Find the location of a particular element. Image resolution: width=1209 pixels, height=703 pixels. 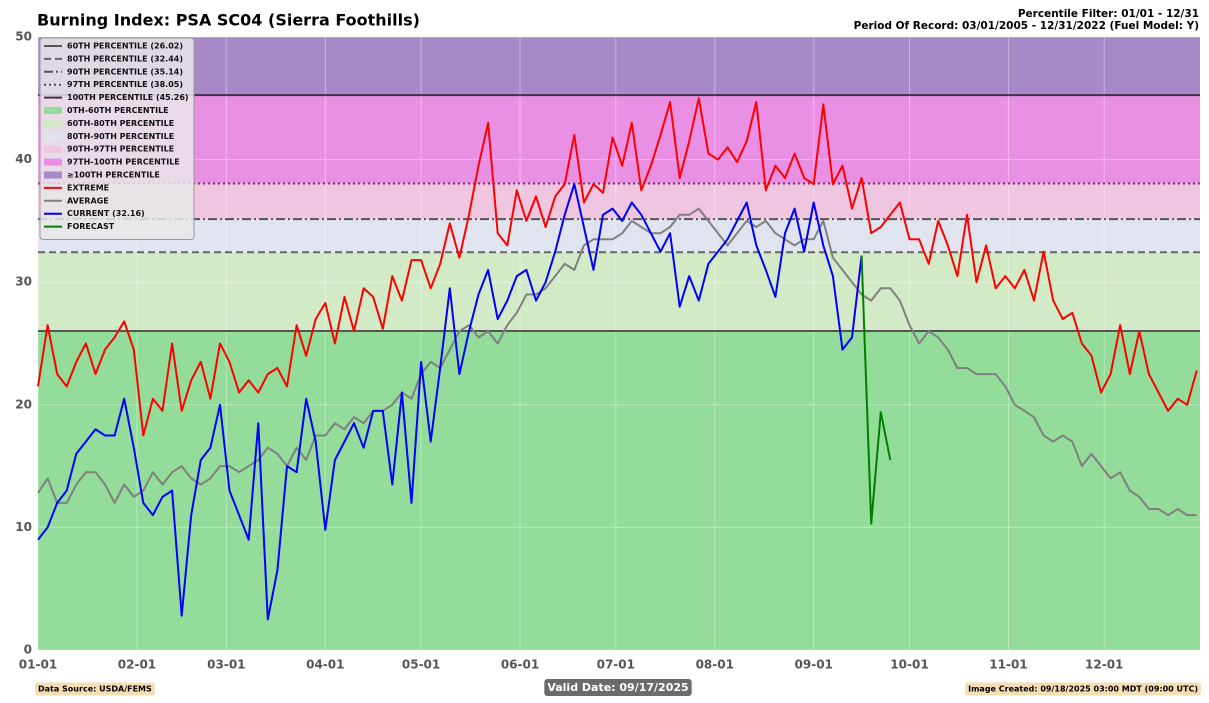

legend-label: 60TH PERCENTILE (26.02) is located at coordinates (125, 46).